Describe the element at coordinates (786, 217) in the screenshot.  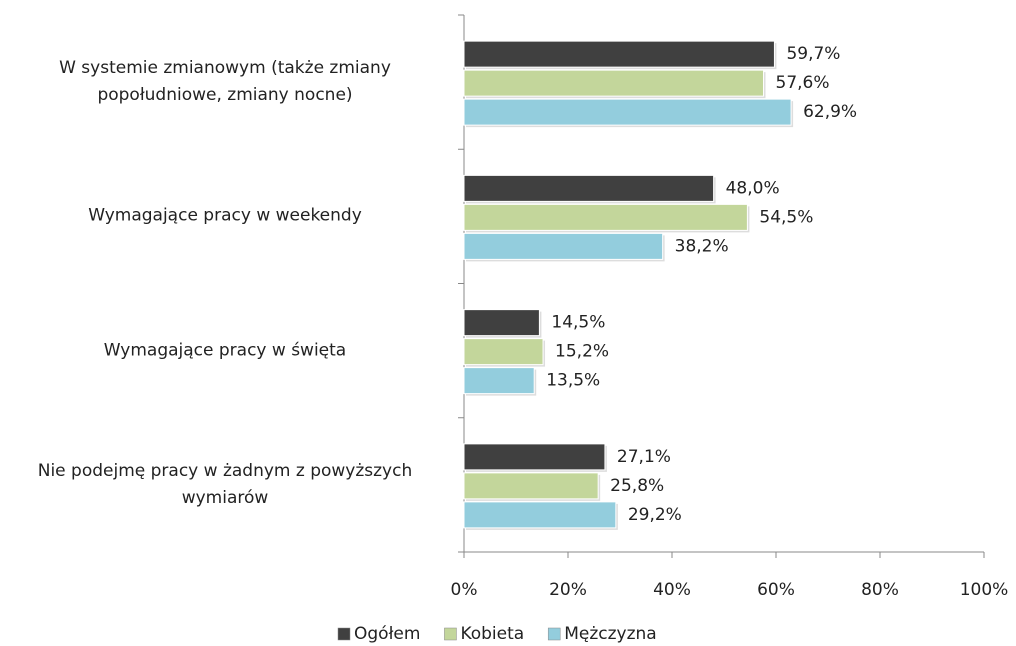
I see `value-label: 54,5%` at that location.